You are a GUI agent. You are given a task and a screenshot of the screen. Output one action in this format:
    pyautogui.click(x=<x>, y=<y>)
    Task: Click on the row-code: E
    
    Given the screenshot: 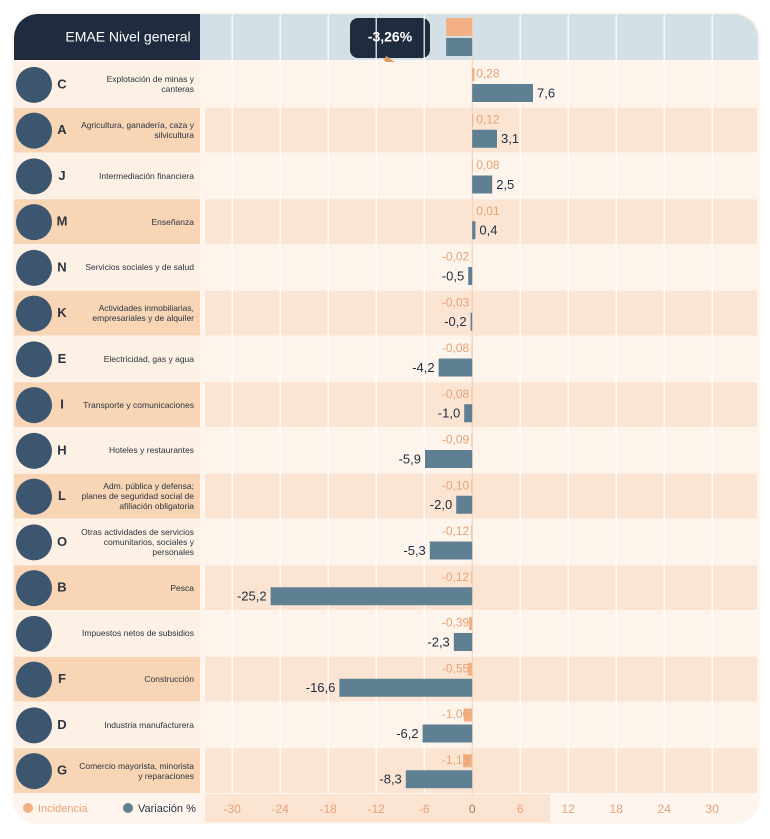 What is the action you would take?
    pyautogui.click(x=62, y=358)
    